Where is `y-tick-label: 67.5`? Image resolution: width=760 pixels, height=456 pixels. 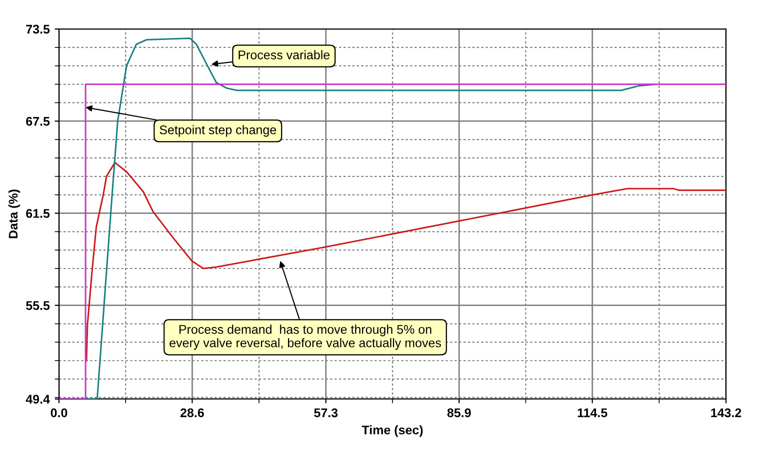 y-tick-label: 67.5 is located at coordinates (38, 121).